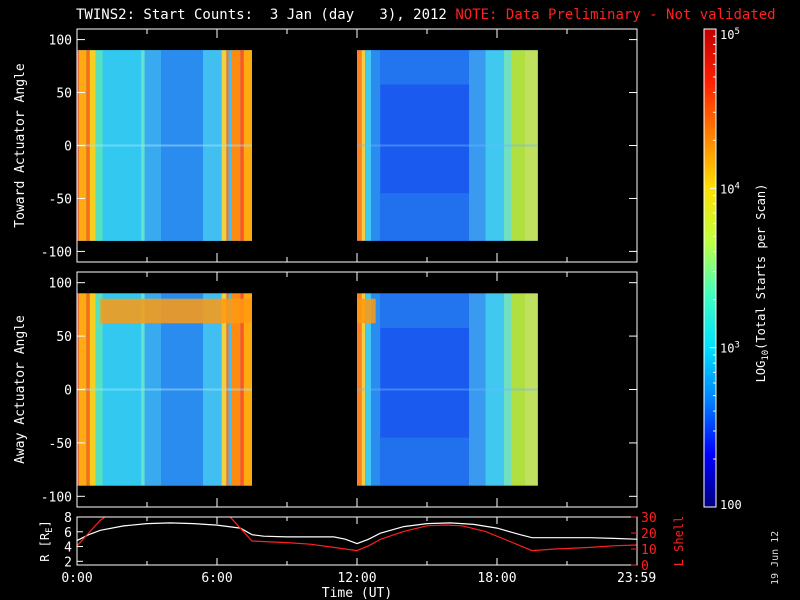 This screenshot has width=800, height=600. What do you see at coordinates (68, 533) in the screenshot?
I see `r-tick-label: 6` at bounding box center [68, 533].